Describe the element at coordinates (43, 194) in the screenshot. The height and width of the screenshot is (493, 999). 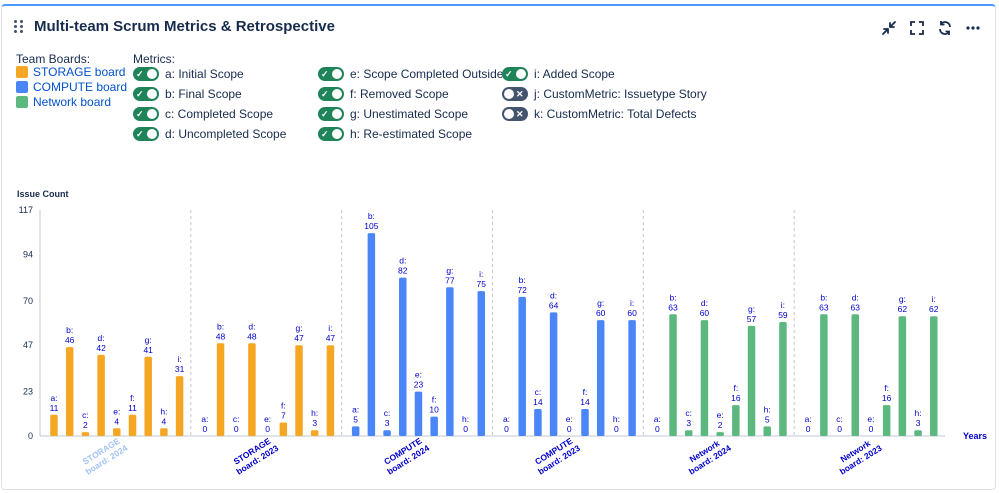
I see `y-axis-title: Issue Count` at that location.